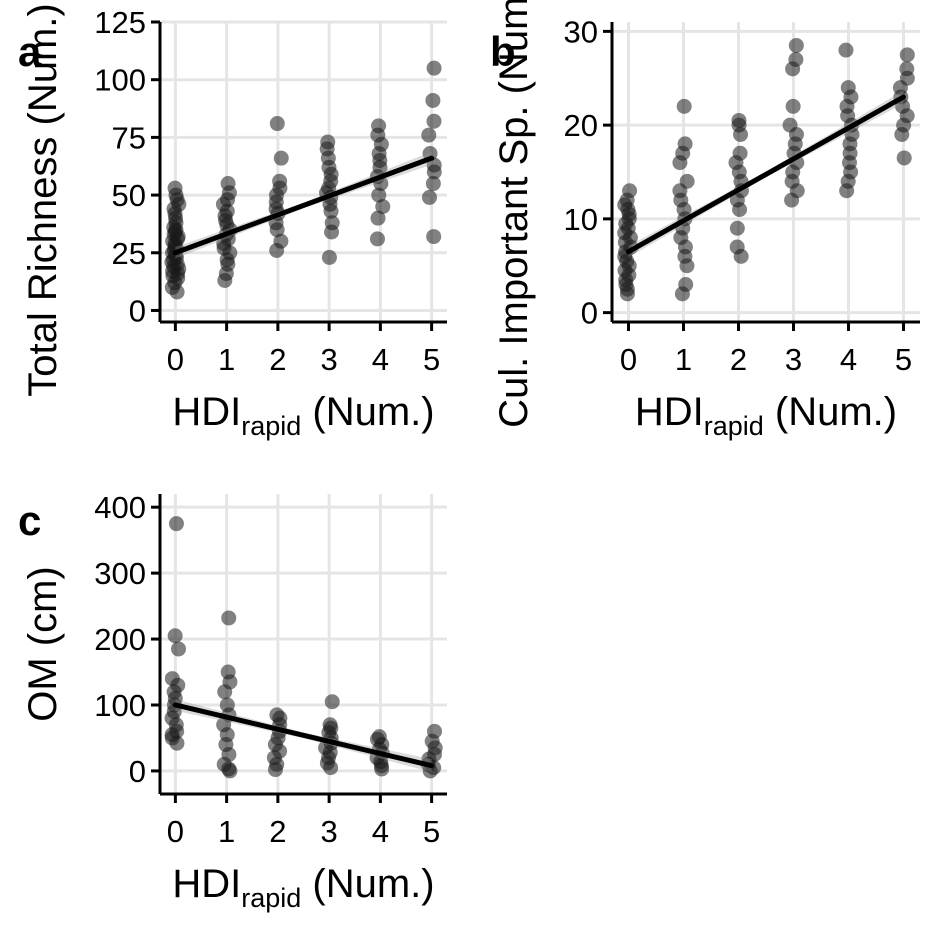  What do you see at coordinates (43, 199) in the screenshot?
I see `y-axis-title: Total Richness (Num.)` at bounding box center [43, 199].